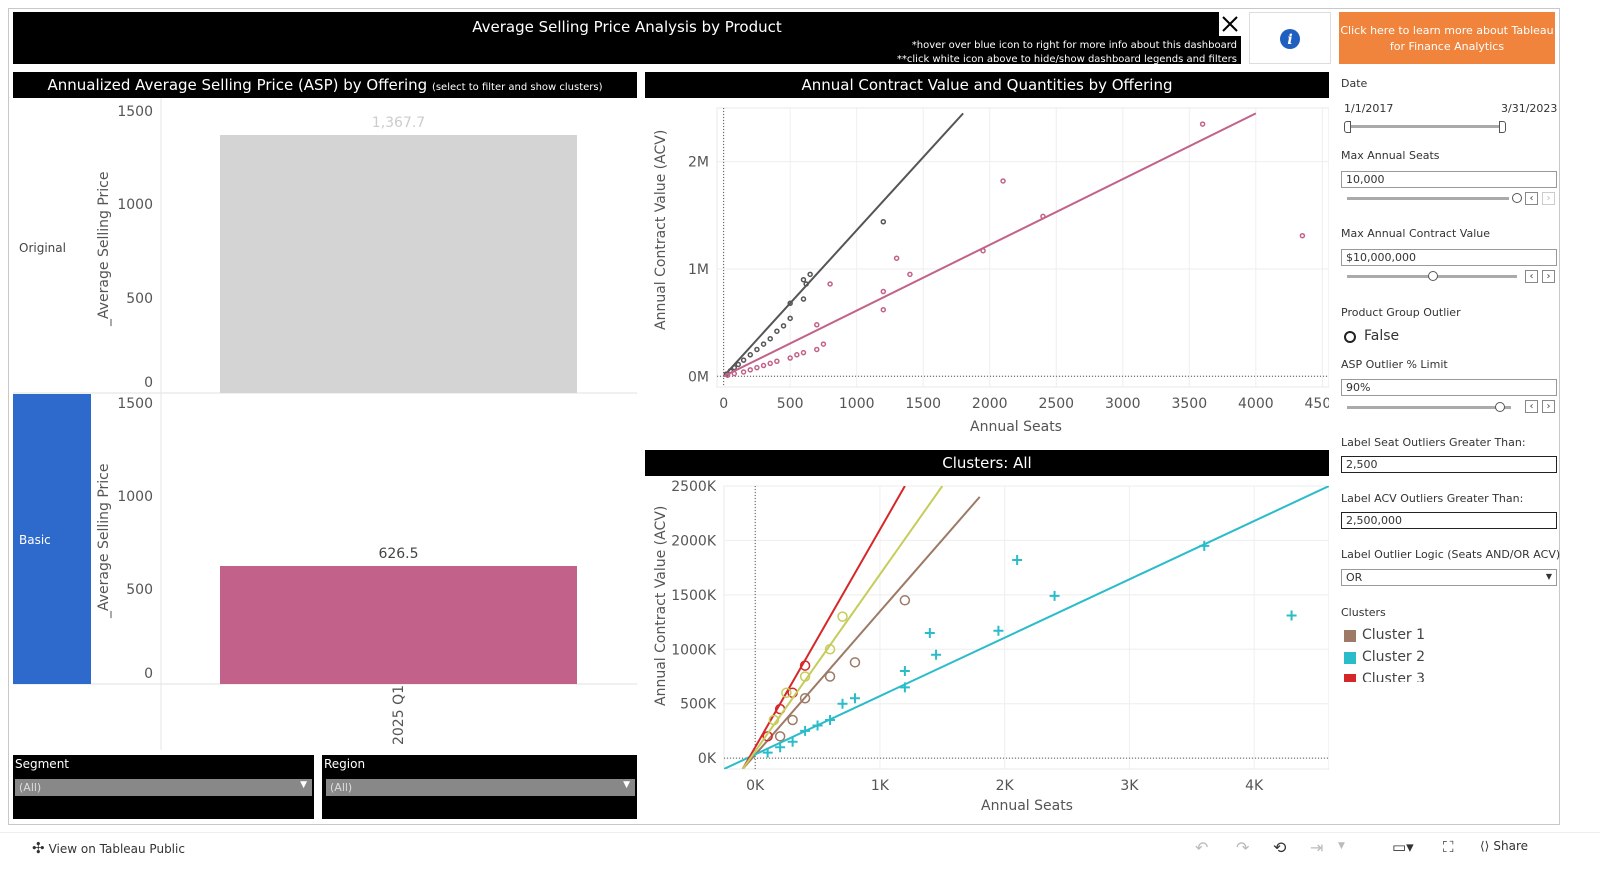 This screenshot has height=877, width=1600. What do you see at coordinates (1504, 846) in the screenshot?
I see `share-button: ⟨⟩ Share` at bounding box center [1504, 846].